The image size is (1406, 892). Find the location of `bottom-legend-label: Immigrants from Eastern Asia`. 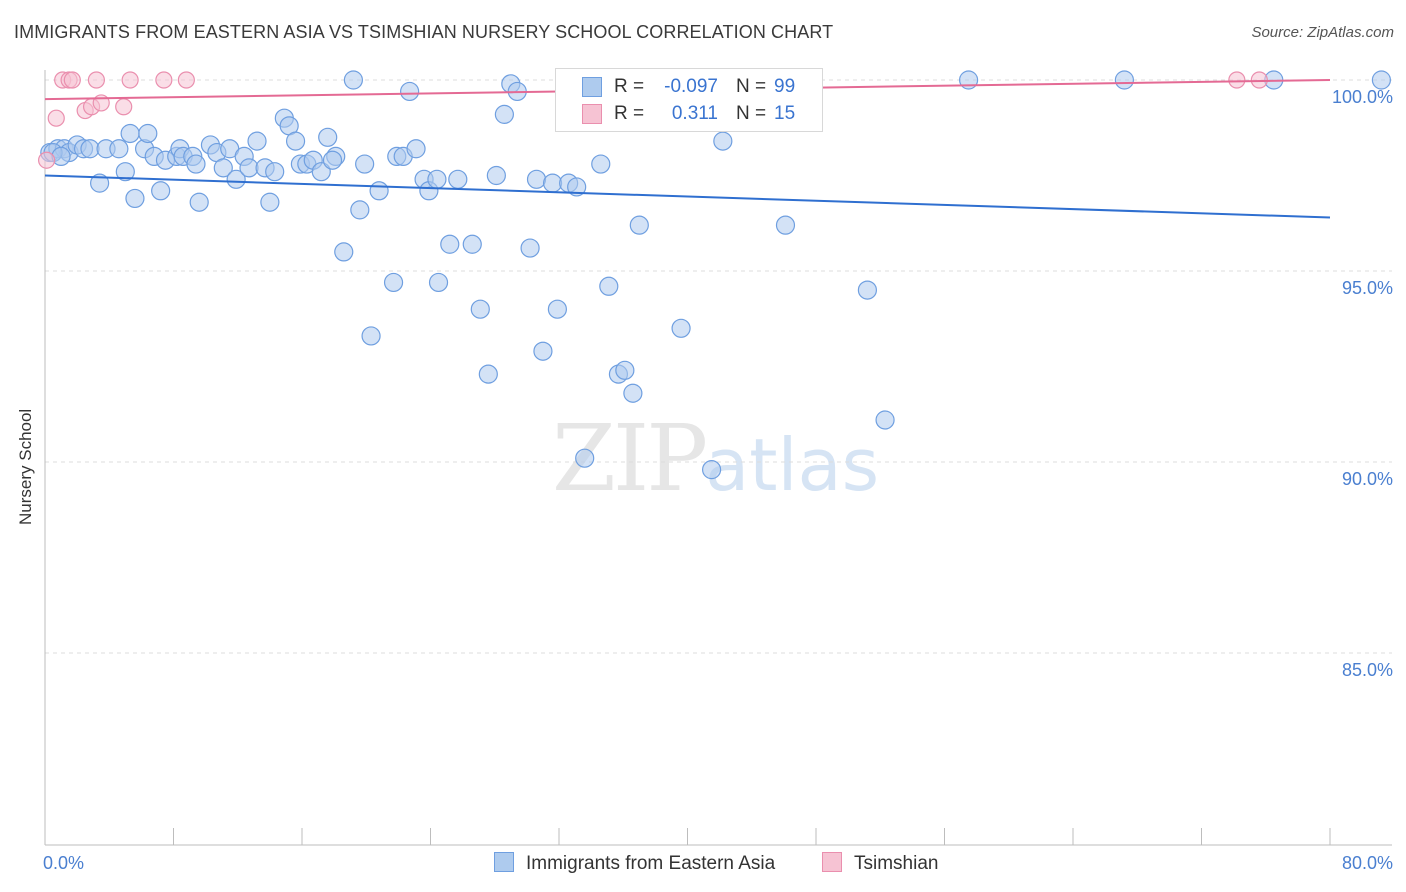

bottom-legend-label: Immigrants from Eastern Asia is located at coordinates (651, 863).